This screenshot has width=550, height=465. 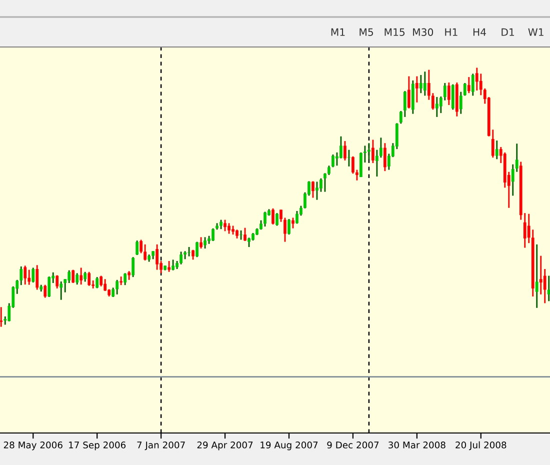 I want to click on x-tick-label: 17 Sep 2006, so click(x=97, y=445).